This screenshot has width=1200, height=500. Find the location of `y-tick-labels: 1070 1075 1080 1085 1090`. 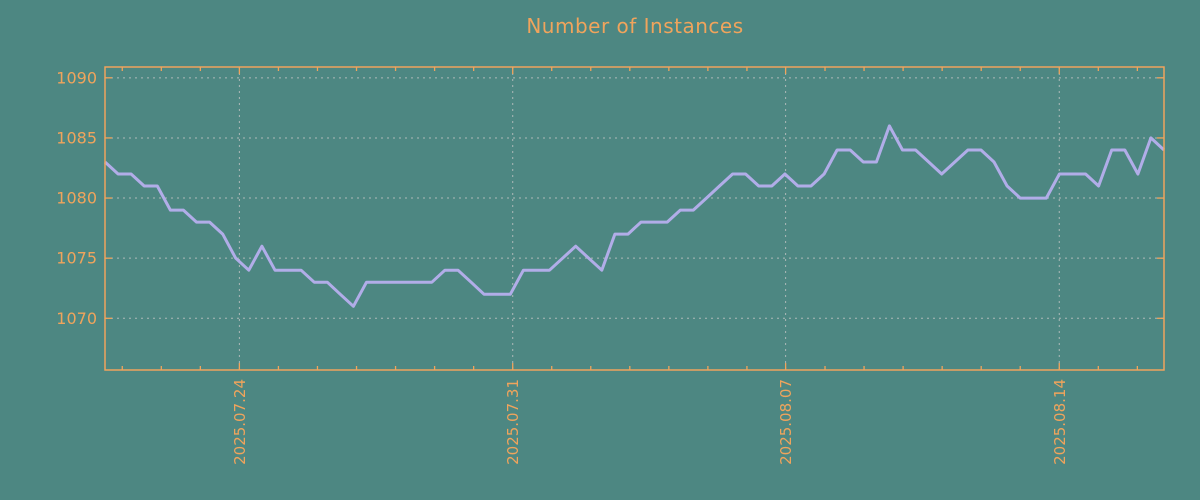

y-tick-labels: 1070 1075 1080 1085 1090 is located at coordinates (76, 197).